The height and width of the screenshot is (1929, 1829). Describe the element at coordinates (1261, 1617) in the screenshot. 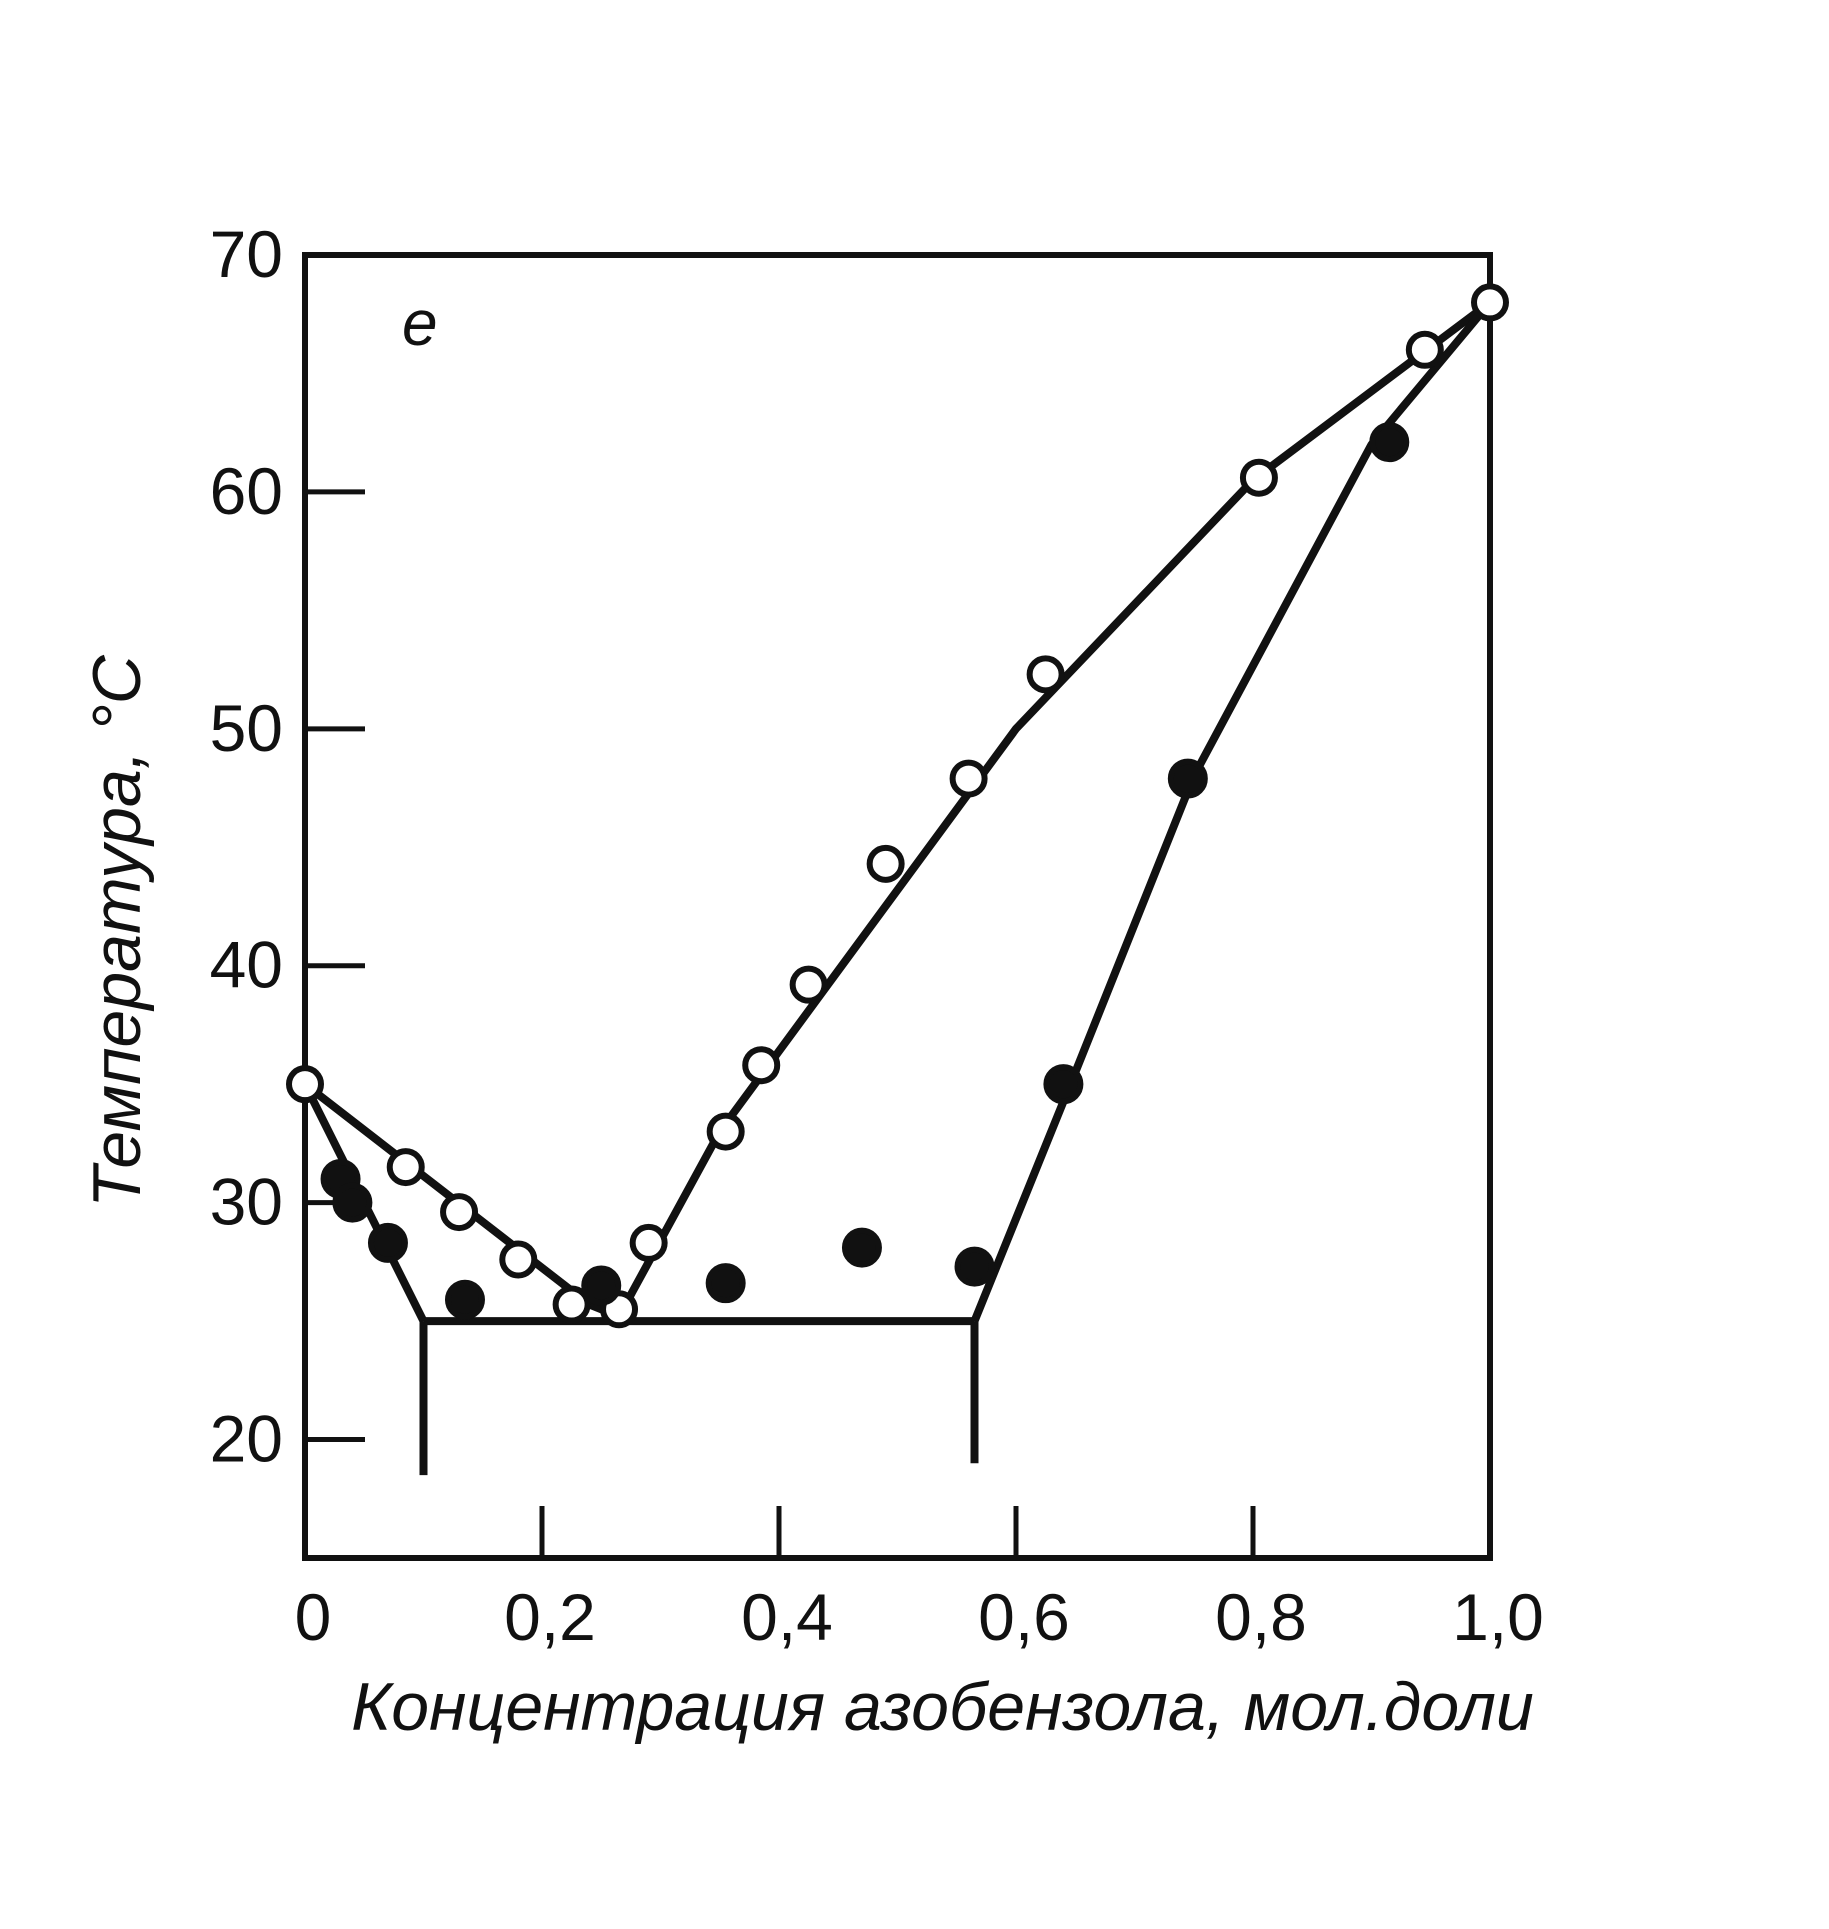

I see `x-tick-label: 0,8` at that location.